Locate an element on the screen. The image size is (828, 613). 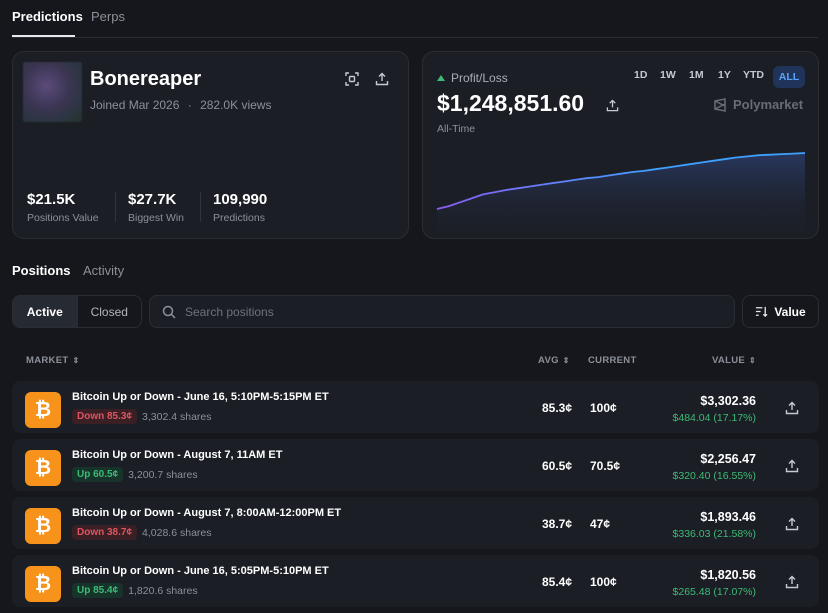
pnl-area is located at coordinates (621, 195).